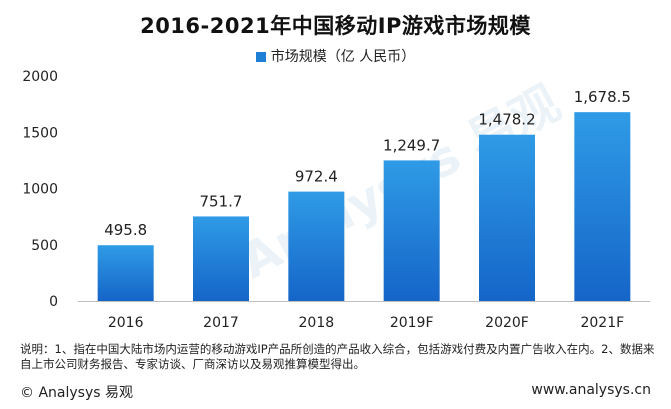 This screenshot has width=671, height=409. What do you see at coordinates (602, 97) in the screenshot?
I see `data-label-2021F: 1,678.5` at bounding box center [602, 97].